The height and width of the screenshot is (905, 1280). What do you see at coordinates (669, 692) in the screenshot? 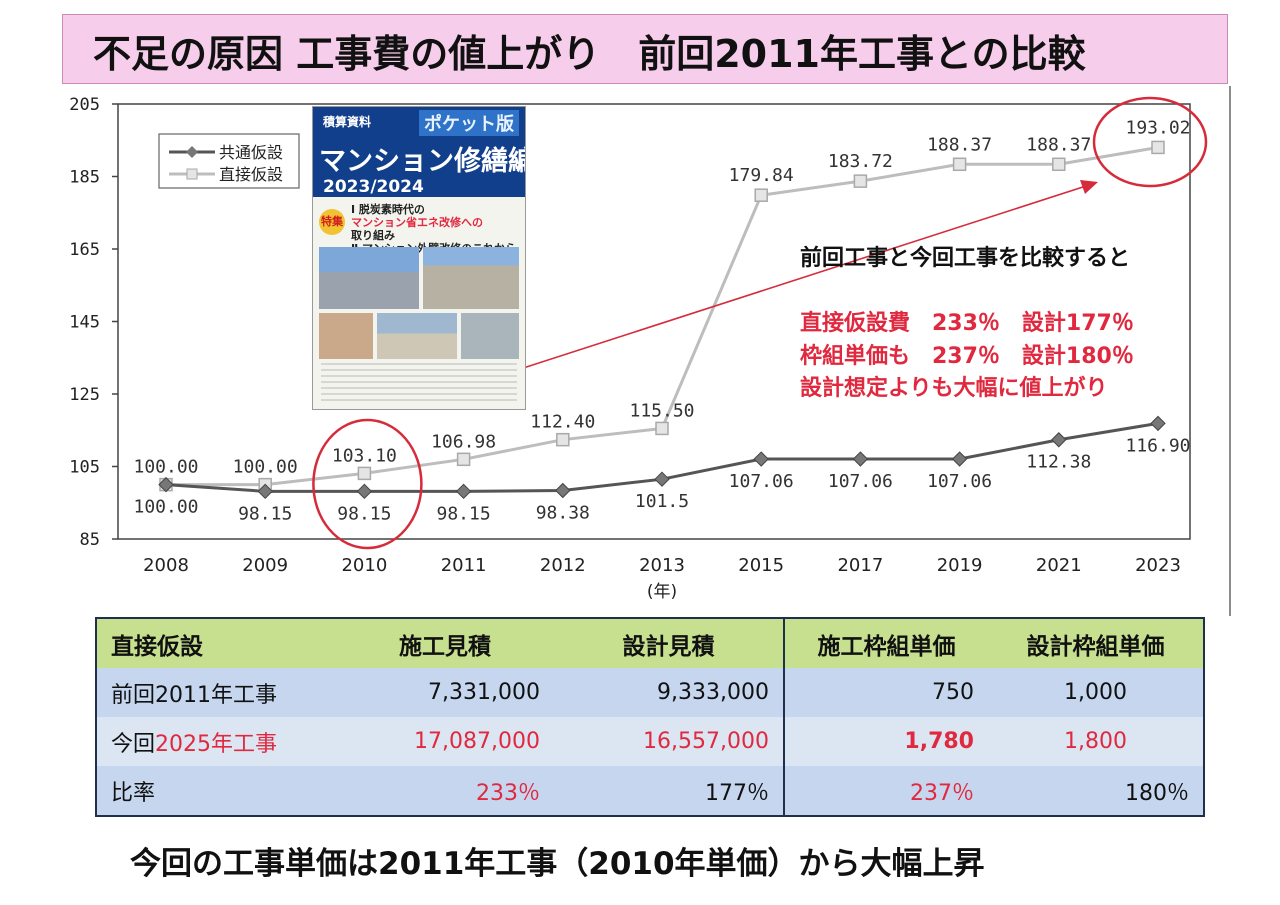
I see `table-cell: 9,333,000` at bounding box center [669, 692].